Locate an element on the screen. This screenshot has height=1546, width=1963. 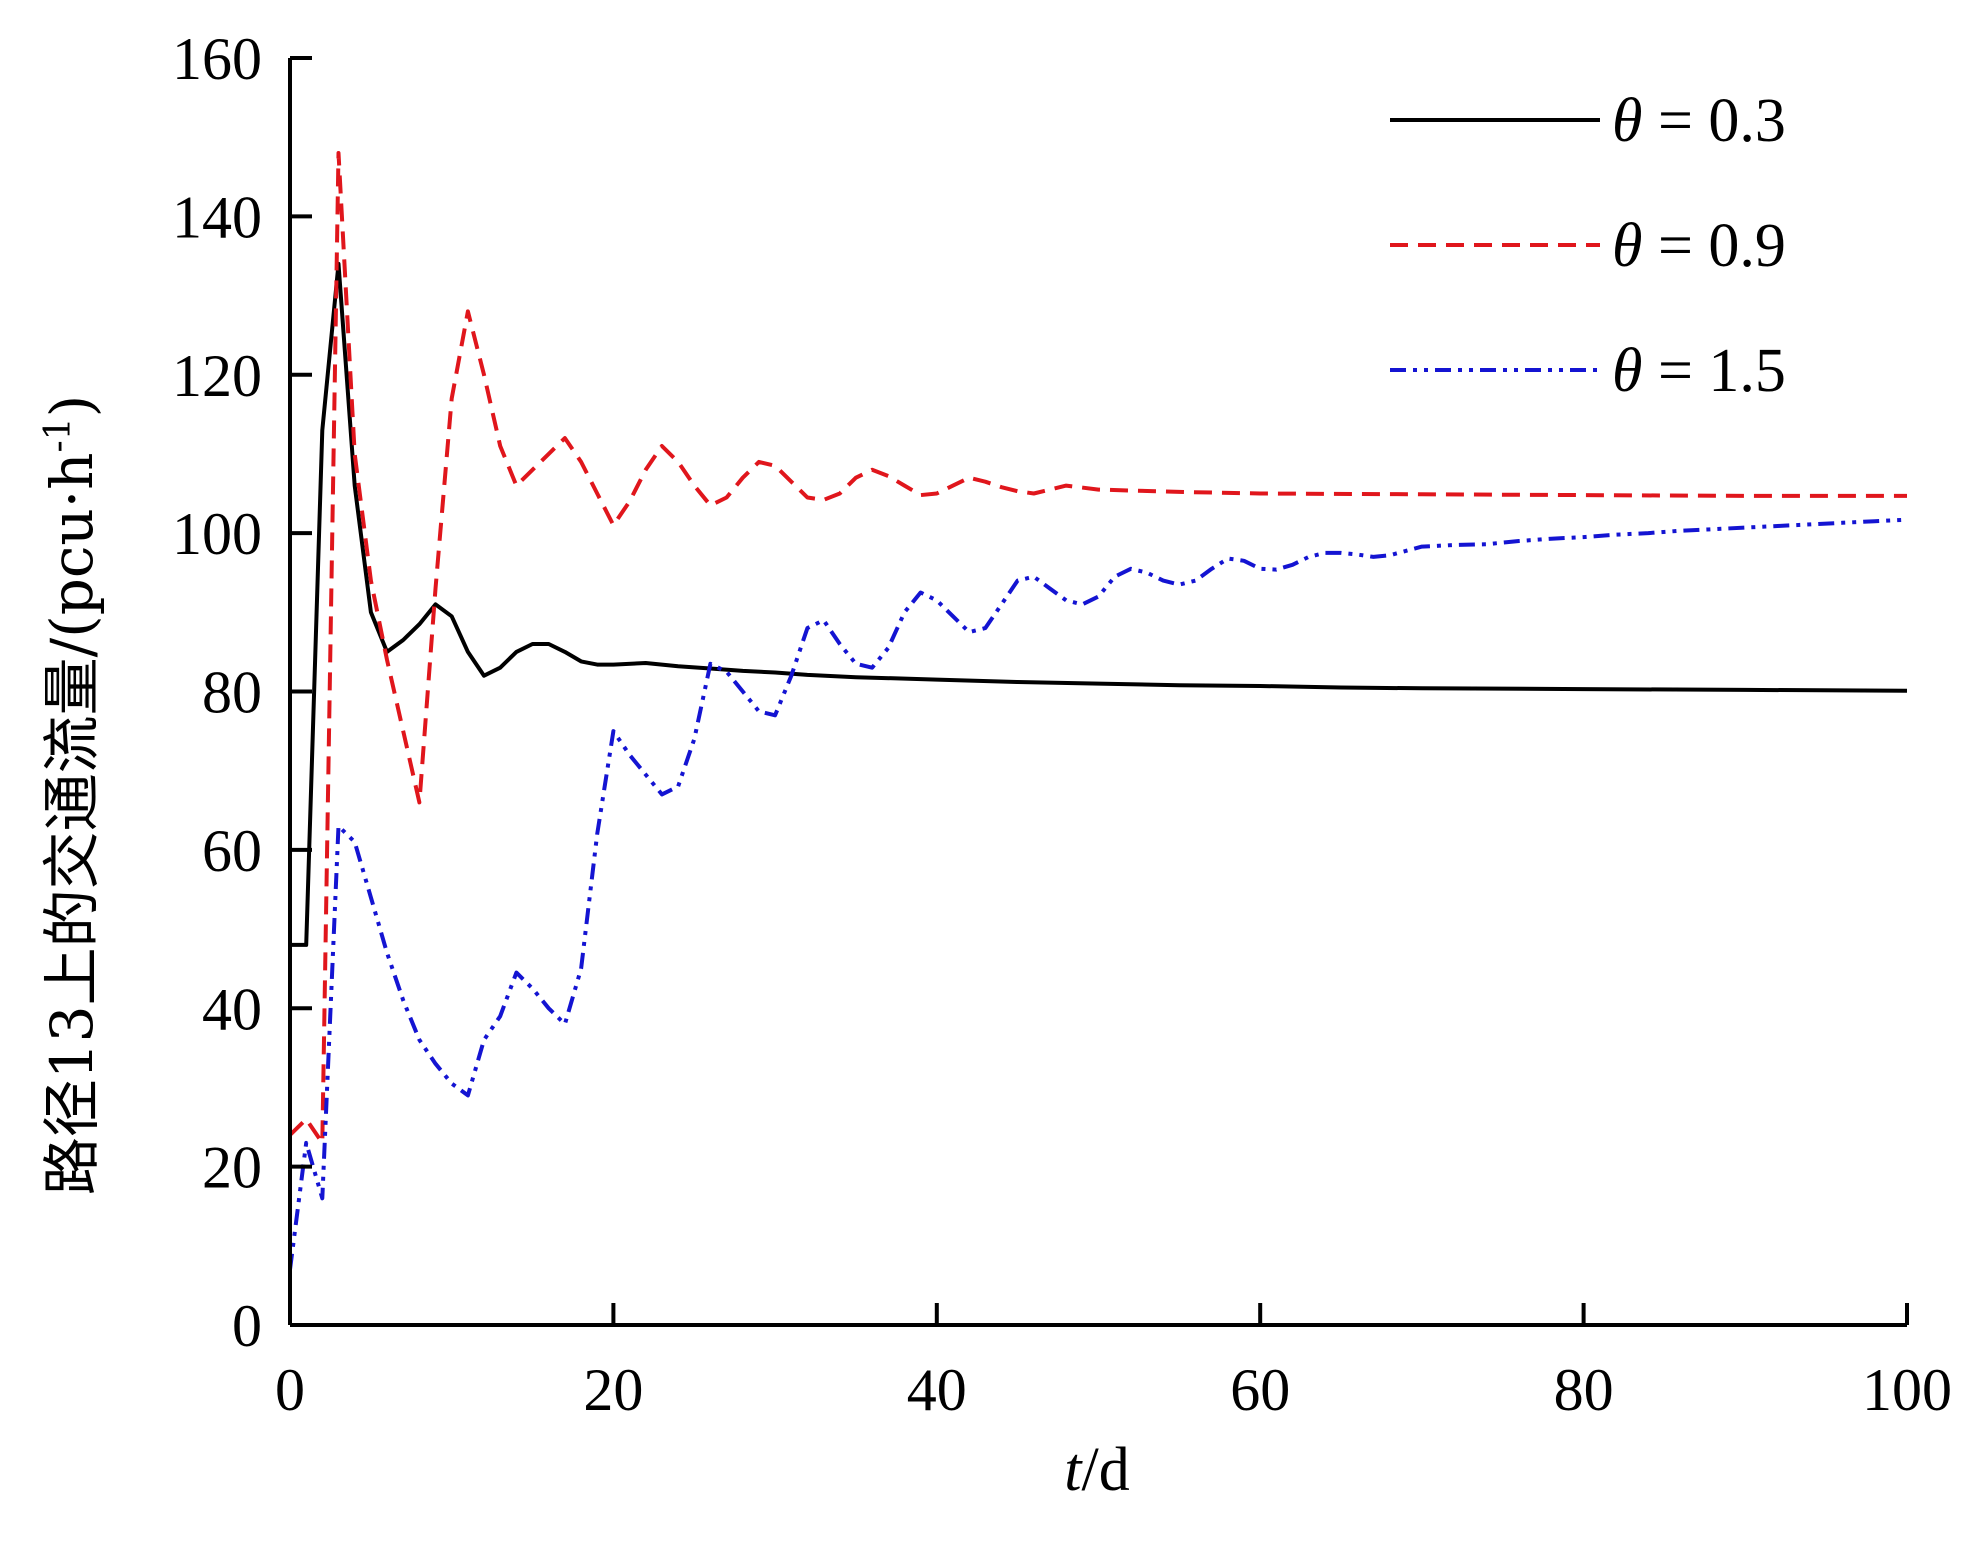
x-tick-label: 40 is located at coordinates (937, 1390).